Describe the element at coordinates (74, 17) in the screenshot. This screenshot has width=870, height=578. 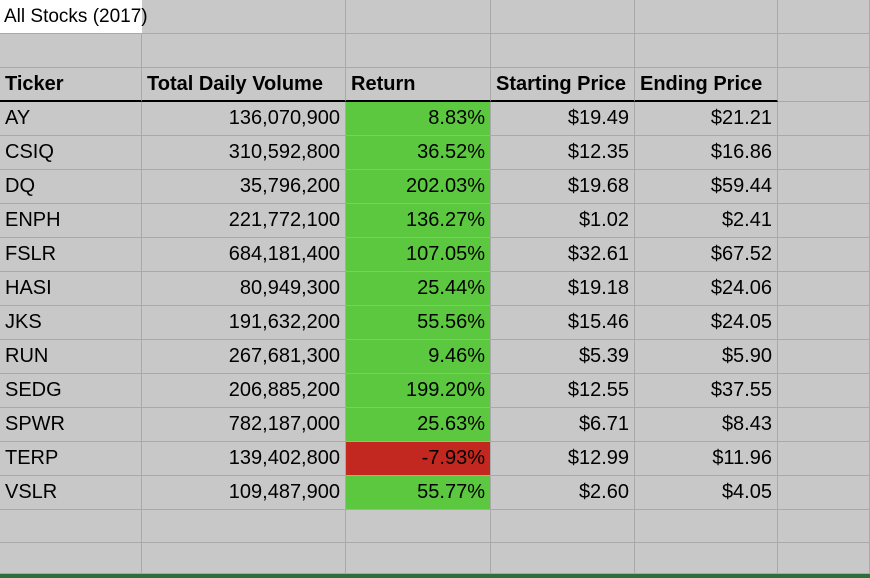
I see `title-cell: All Stocks (2017)` at that location.